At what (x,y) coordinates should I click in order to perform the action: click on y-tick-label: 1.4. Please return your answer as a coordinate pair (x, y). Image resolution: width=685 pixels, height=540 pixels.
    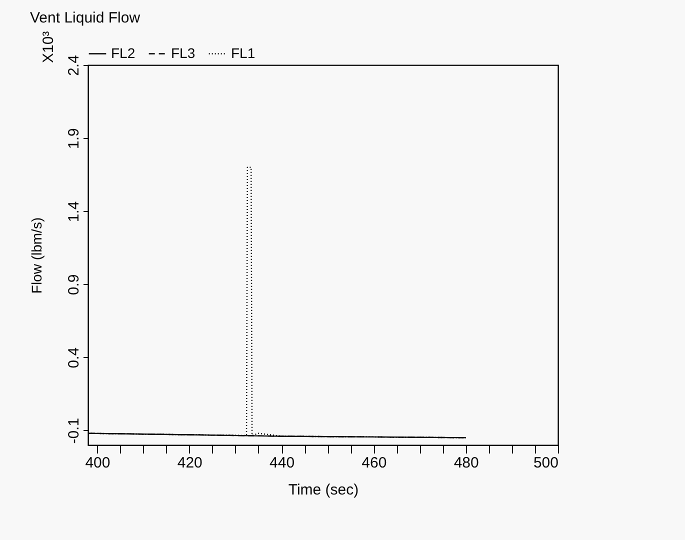
    Looking at the image, I should click on (74, 211).